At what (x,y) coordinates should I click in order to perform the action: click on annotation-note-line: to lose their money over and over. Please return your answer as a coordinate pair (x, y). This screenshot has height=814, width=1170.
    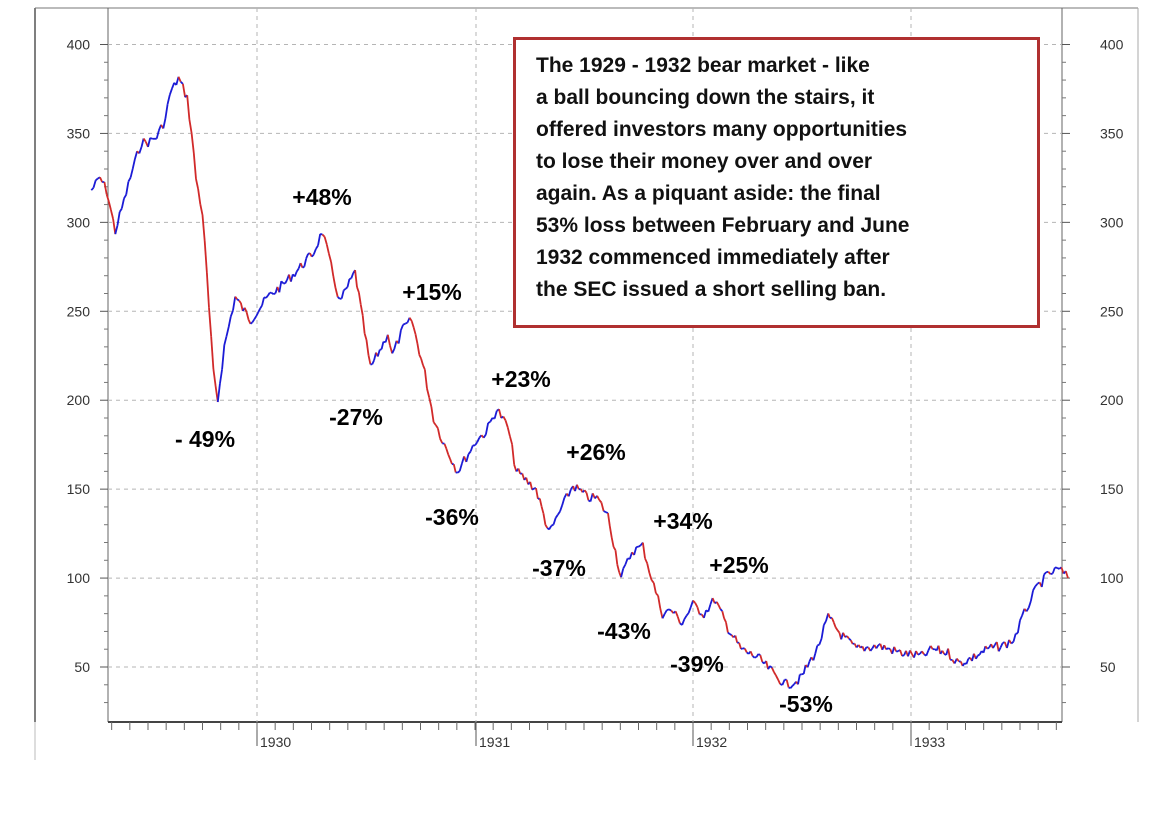
    Looking at the image, I should click on (704, 161).